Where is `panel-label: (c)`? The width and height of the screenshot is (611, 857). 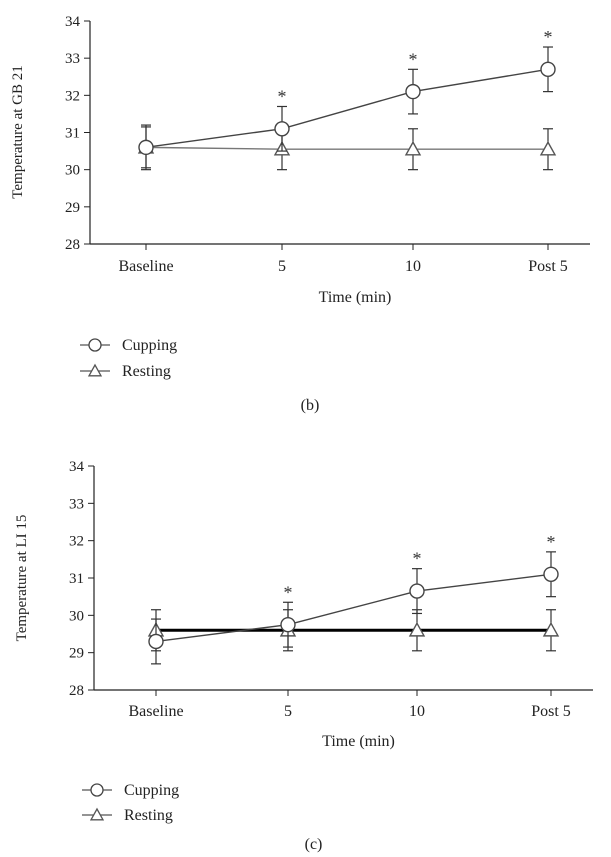 panel-label: (c) is located at coordinates (314, 844).